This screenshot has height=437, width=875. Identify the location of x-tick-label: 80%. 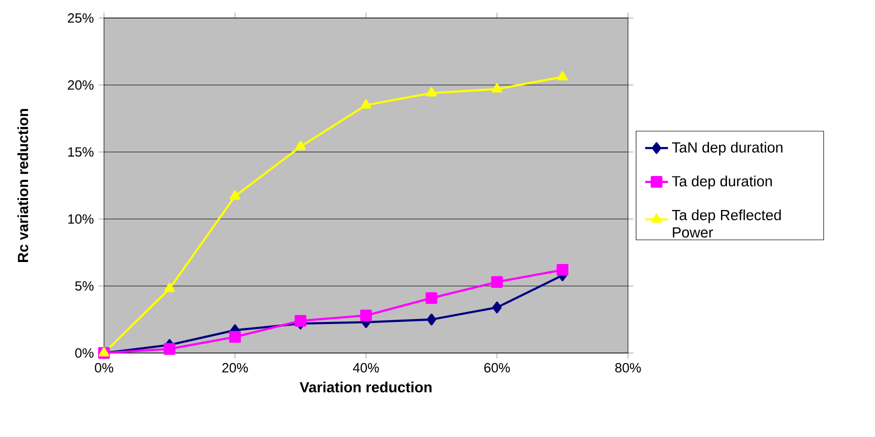
(628, 367).